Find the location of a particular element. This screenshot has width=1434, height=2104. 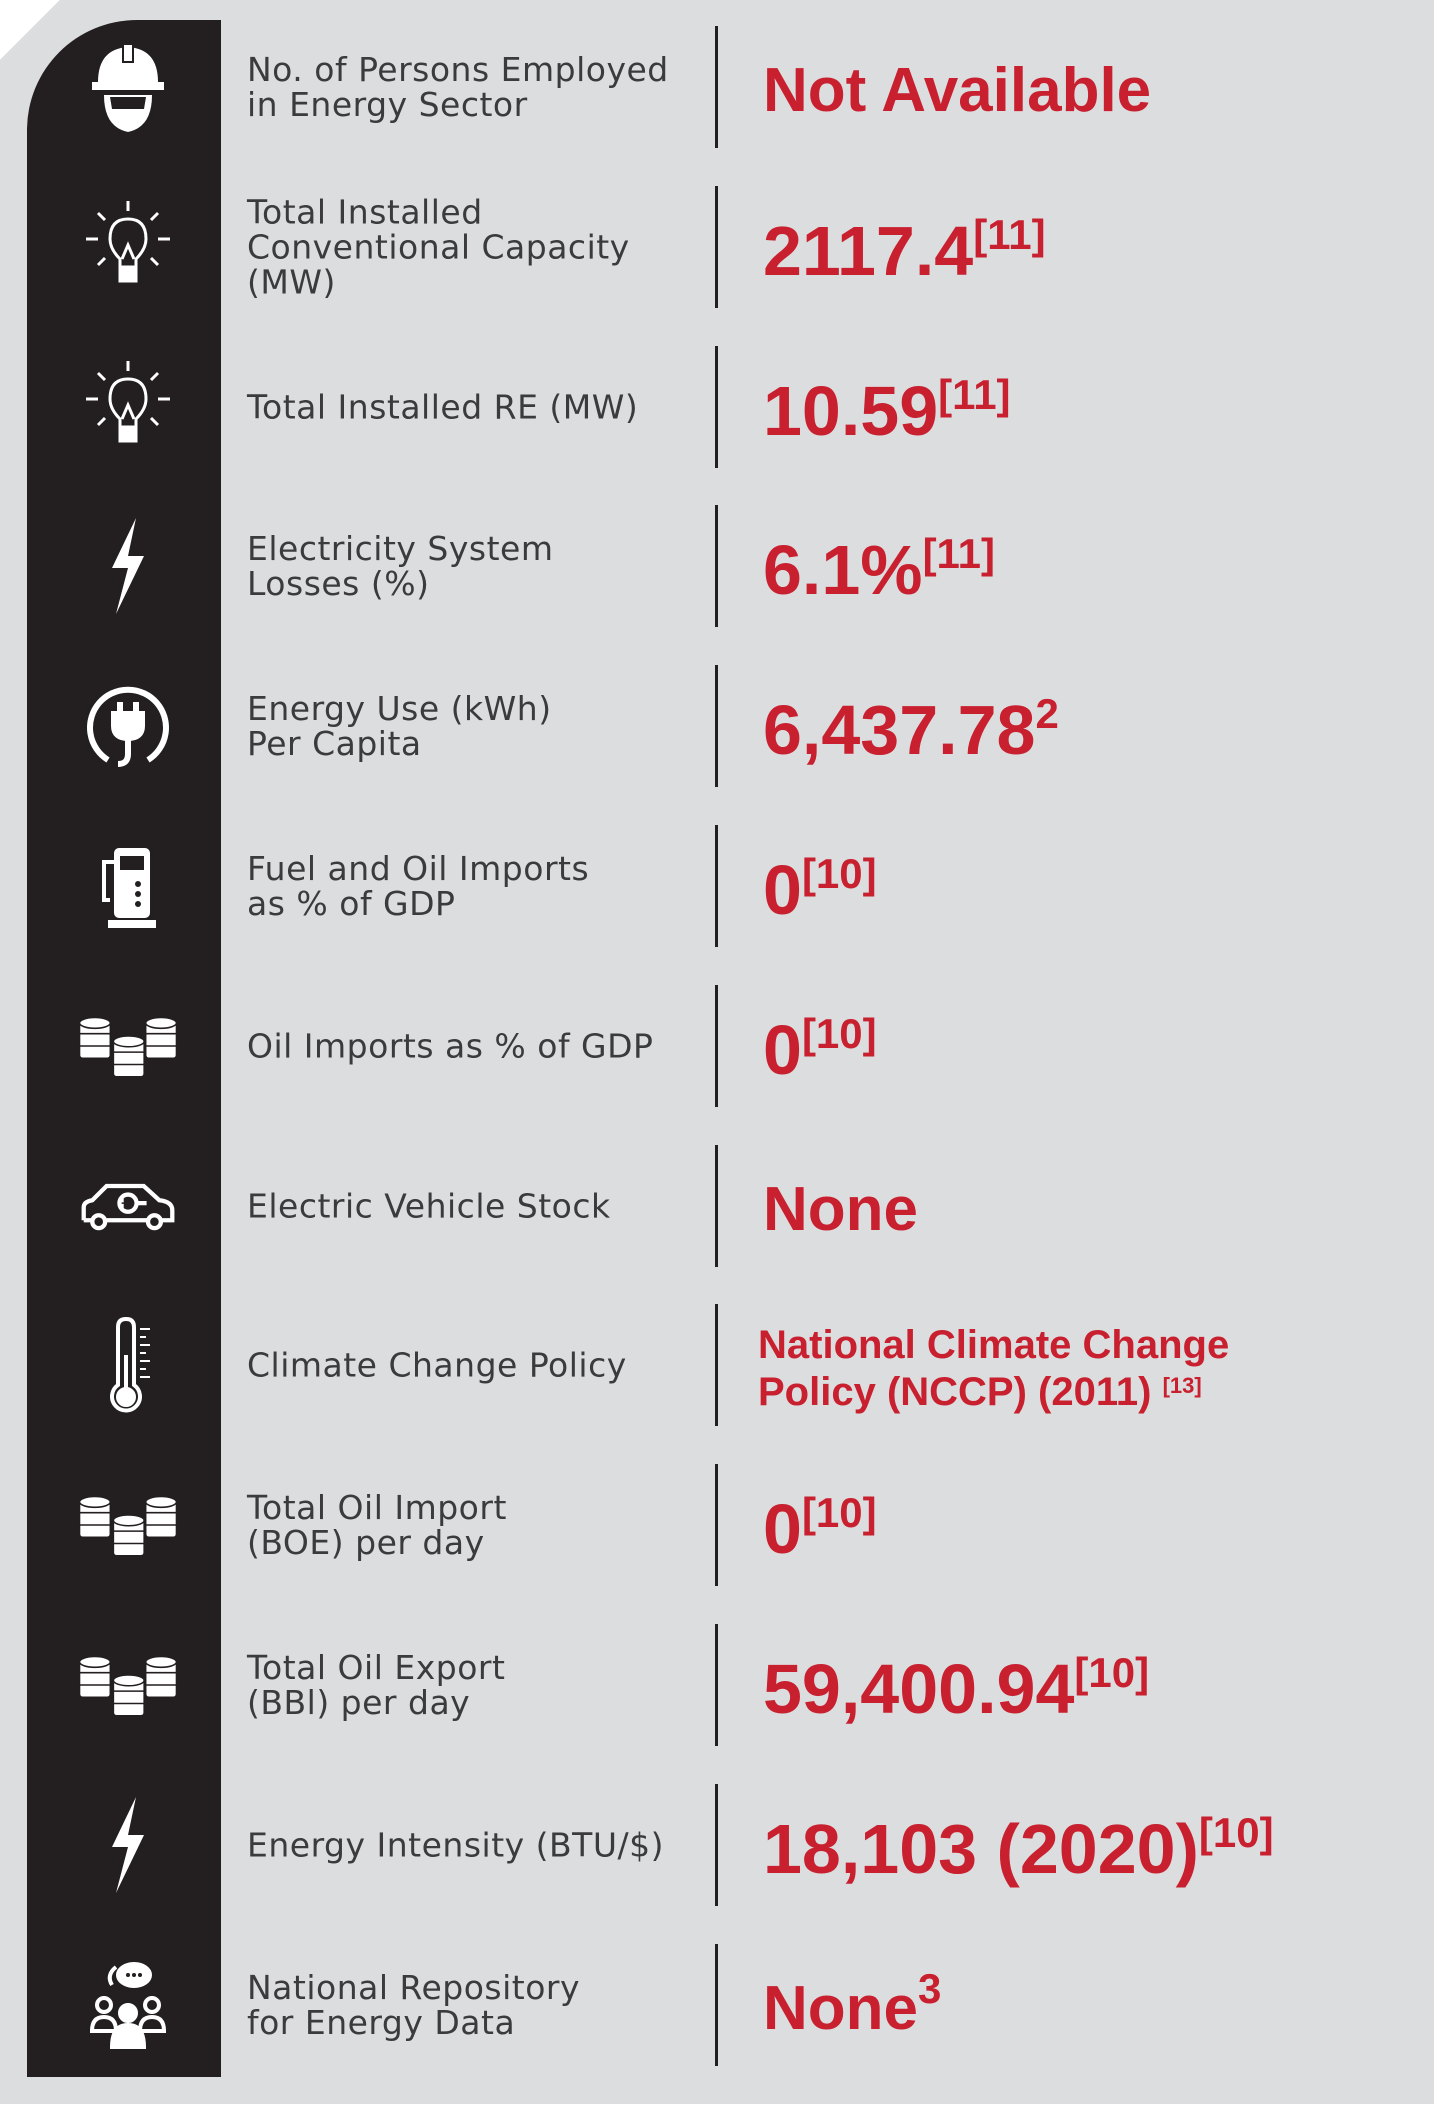

label-line: Total Oil Import is located at coordinates (377, 1508).